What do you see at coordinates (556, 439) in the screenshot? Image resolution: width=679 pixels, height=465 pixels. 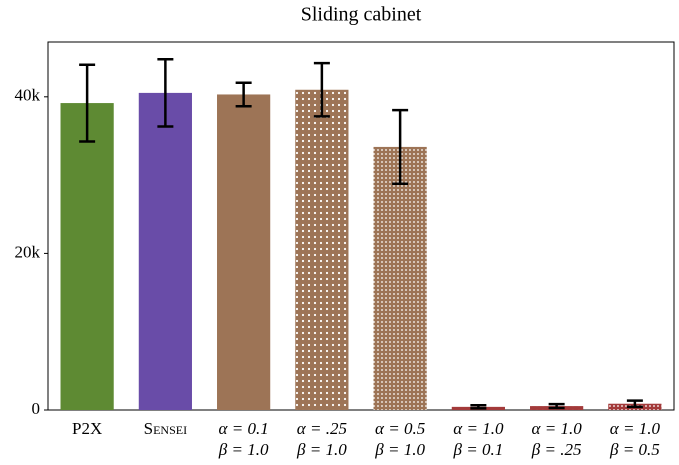 I see `x-tick-label: α = 1.0 β = .25` at bounding box center [556, 439].